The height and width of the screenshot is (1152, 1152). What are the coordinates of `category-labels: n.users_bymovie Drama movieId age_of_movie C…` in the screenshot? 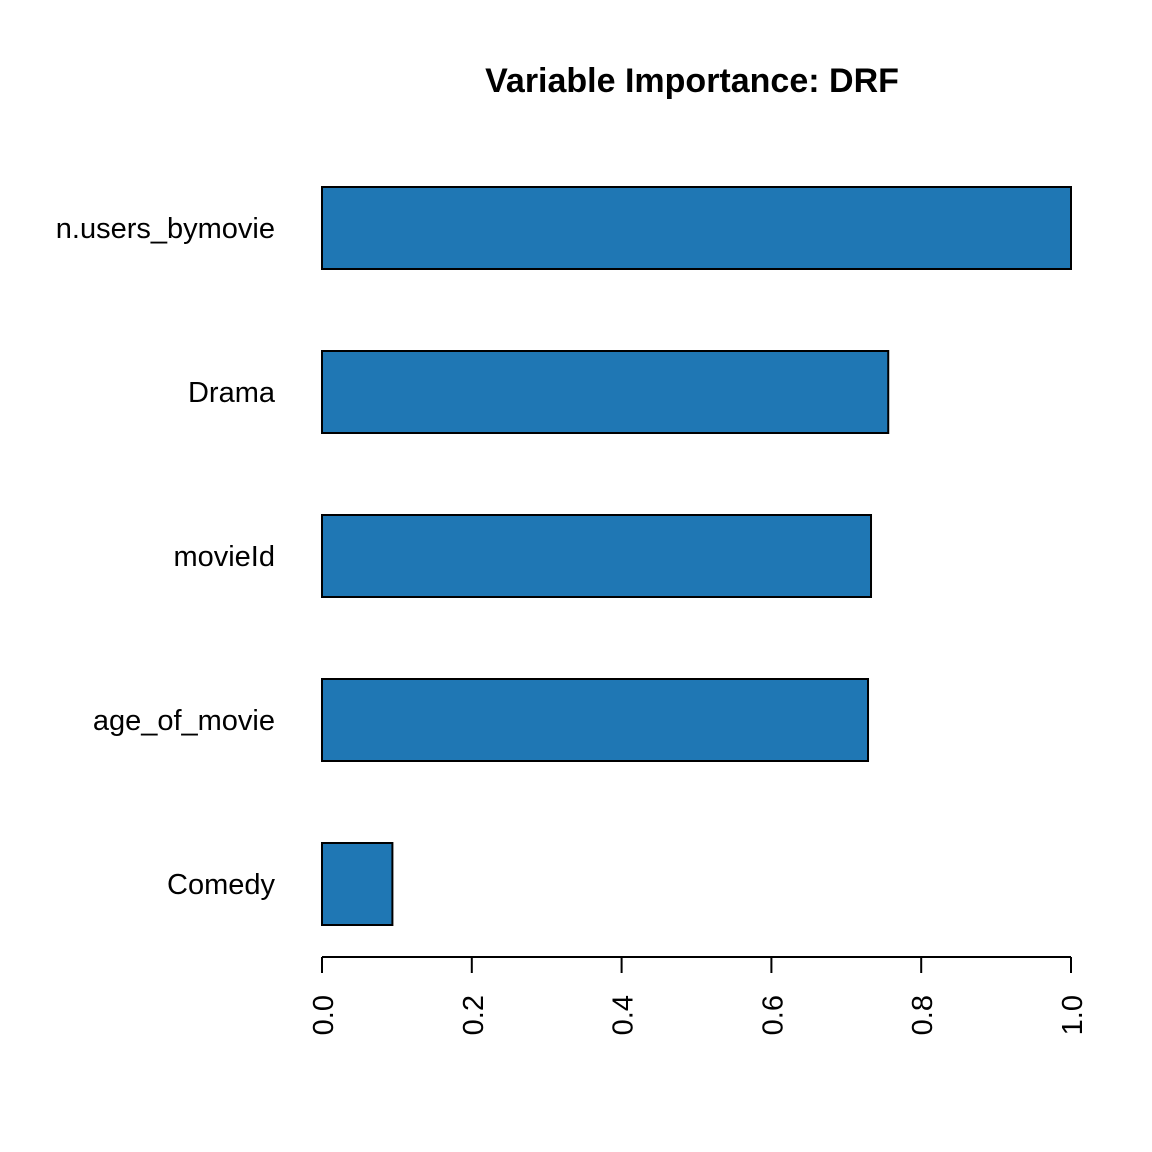 It's located at (166, 557).